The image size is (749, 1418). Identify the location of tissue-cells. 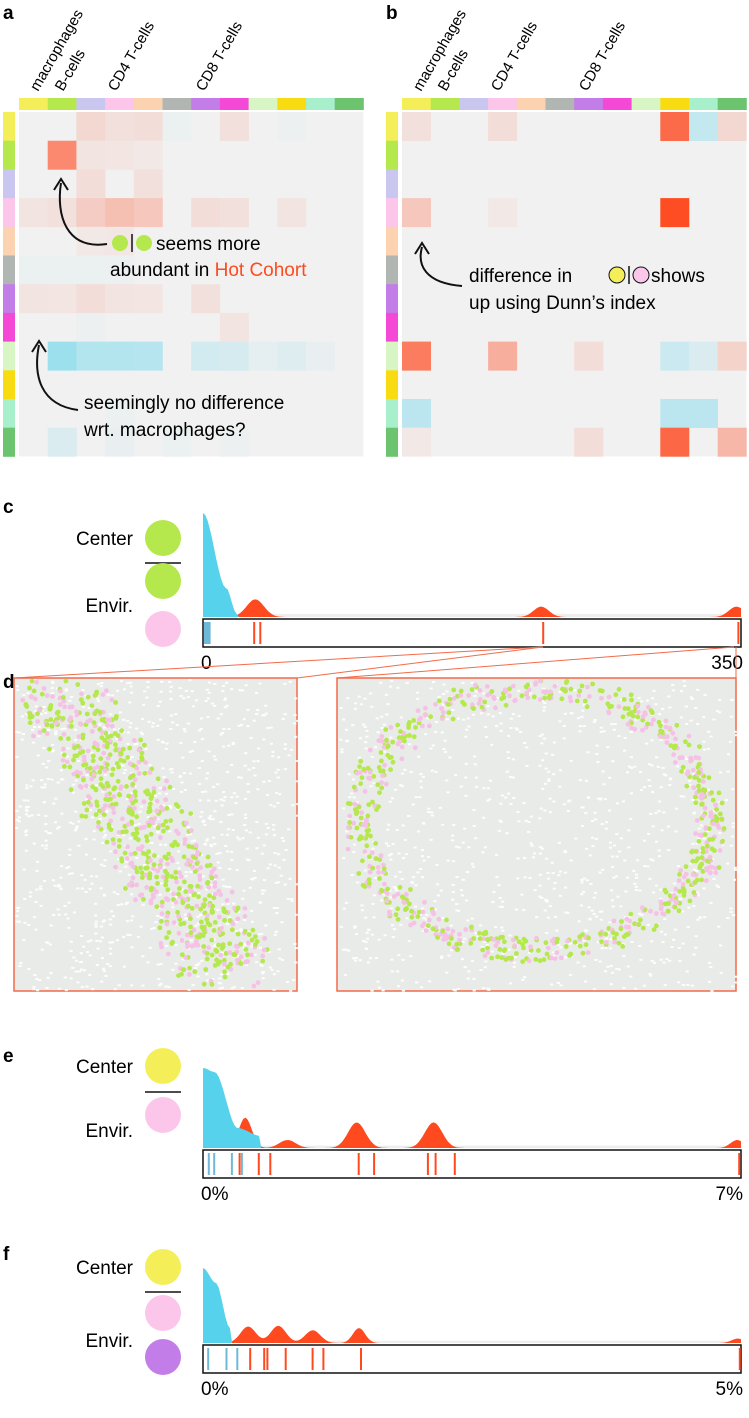
(157, 835).